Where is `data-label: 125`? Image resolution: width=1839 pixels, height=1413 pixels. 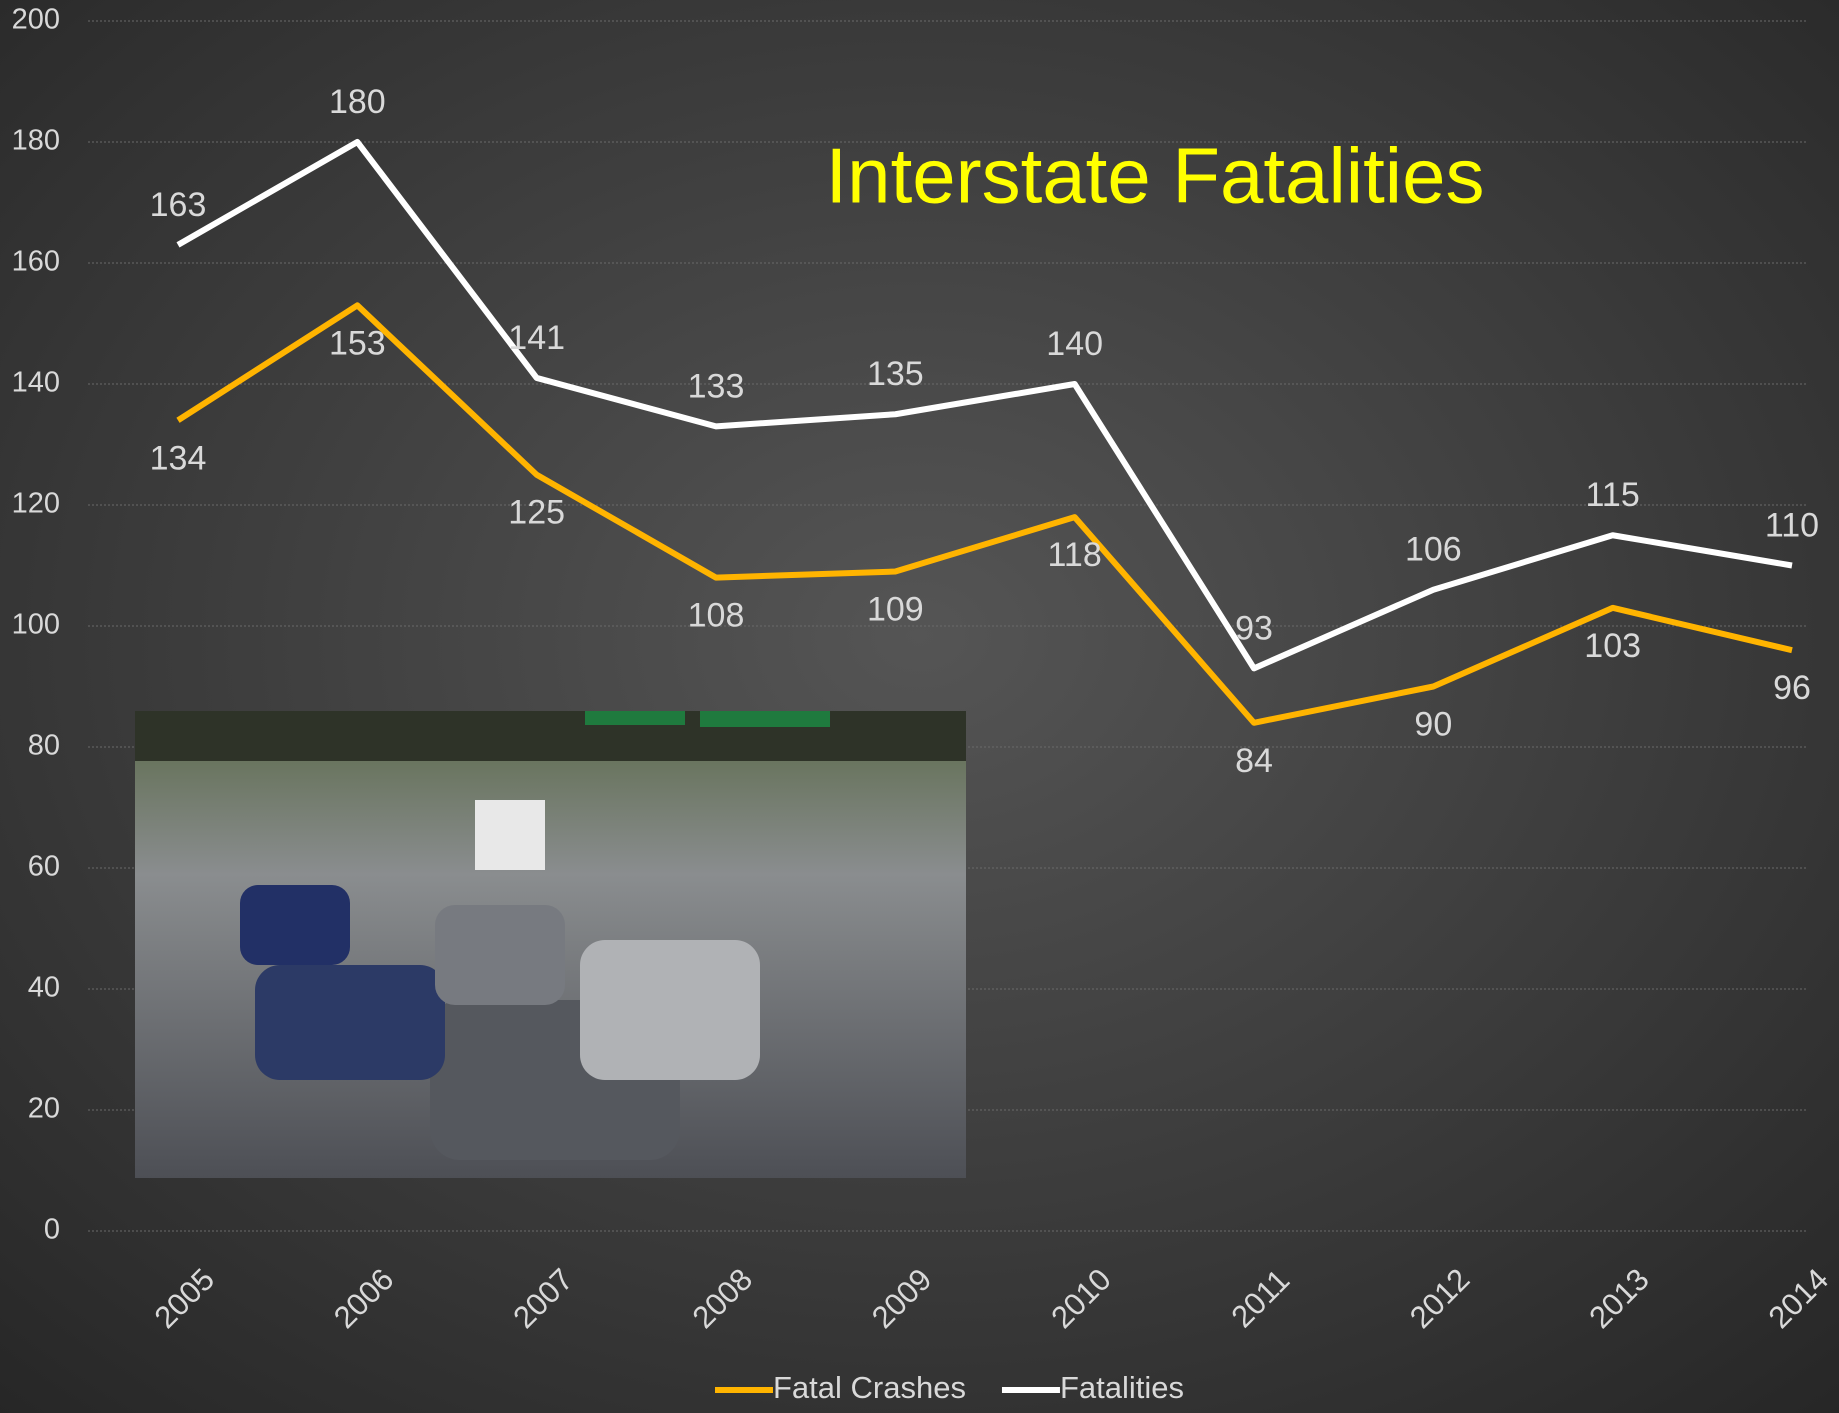
data-label: 125 is located at coordinates (536, 513).